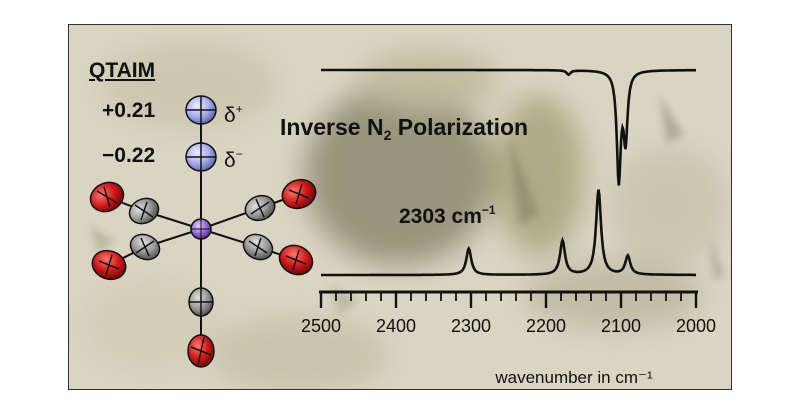  I want to click on headline-suffix: Polarization, so click(460, 127).